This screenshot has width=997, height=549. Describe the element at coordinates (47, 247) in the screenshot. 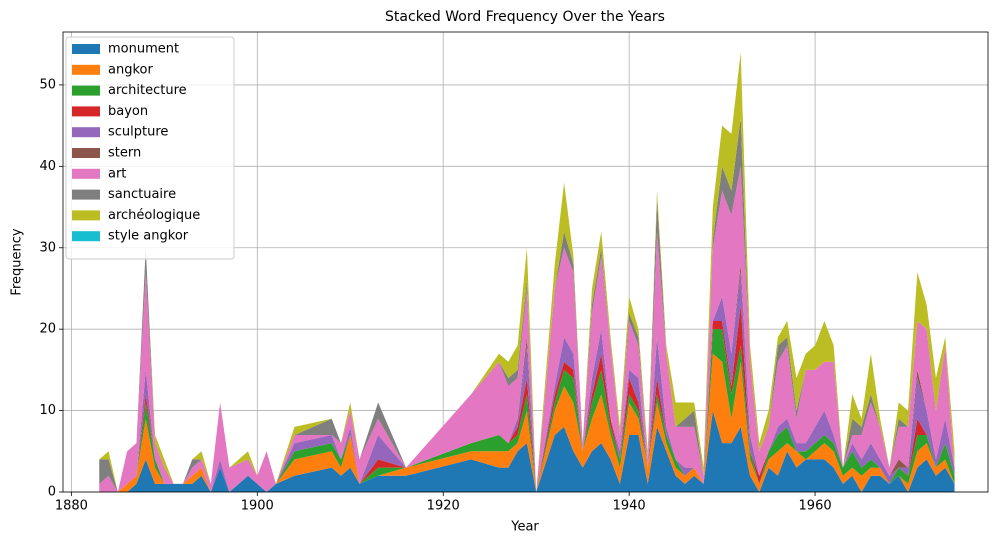

I see `y-tick-label: 30` at that location.